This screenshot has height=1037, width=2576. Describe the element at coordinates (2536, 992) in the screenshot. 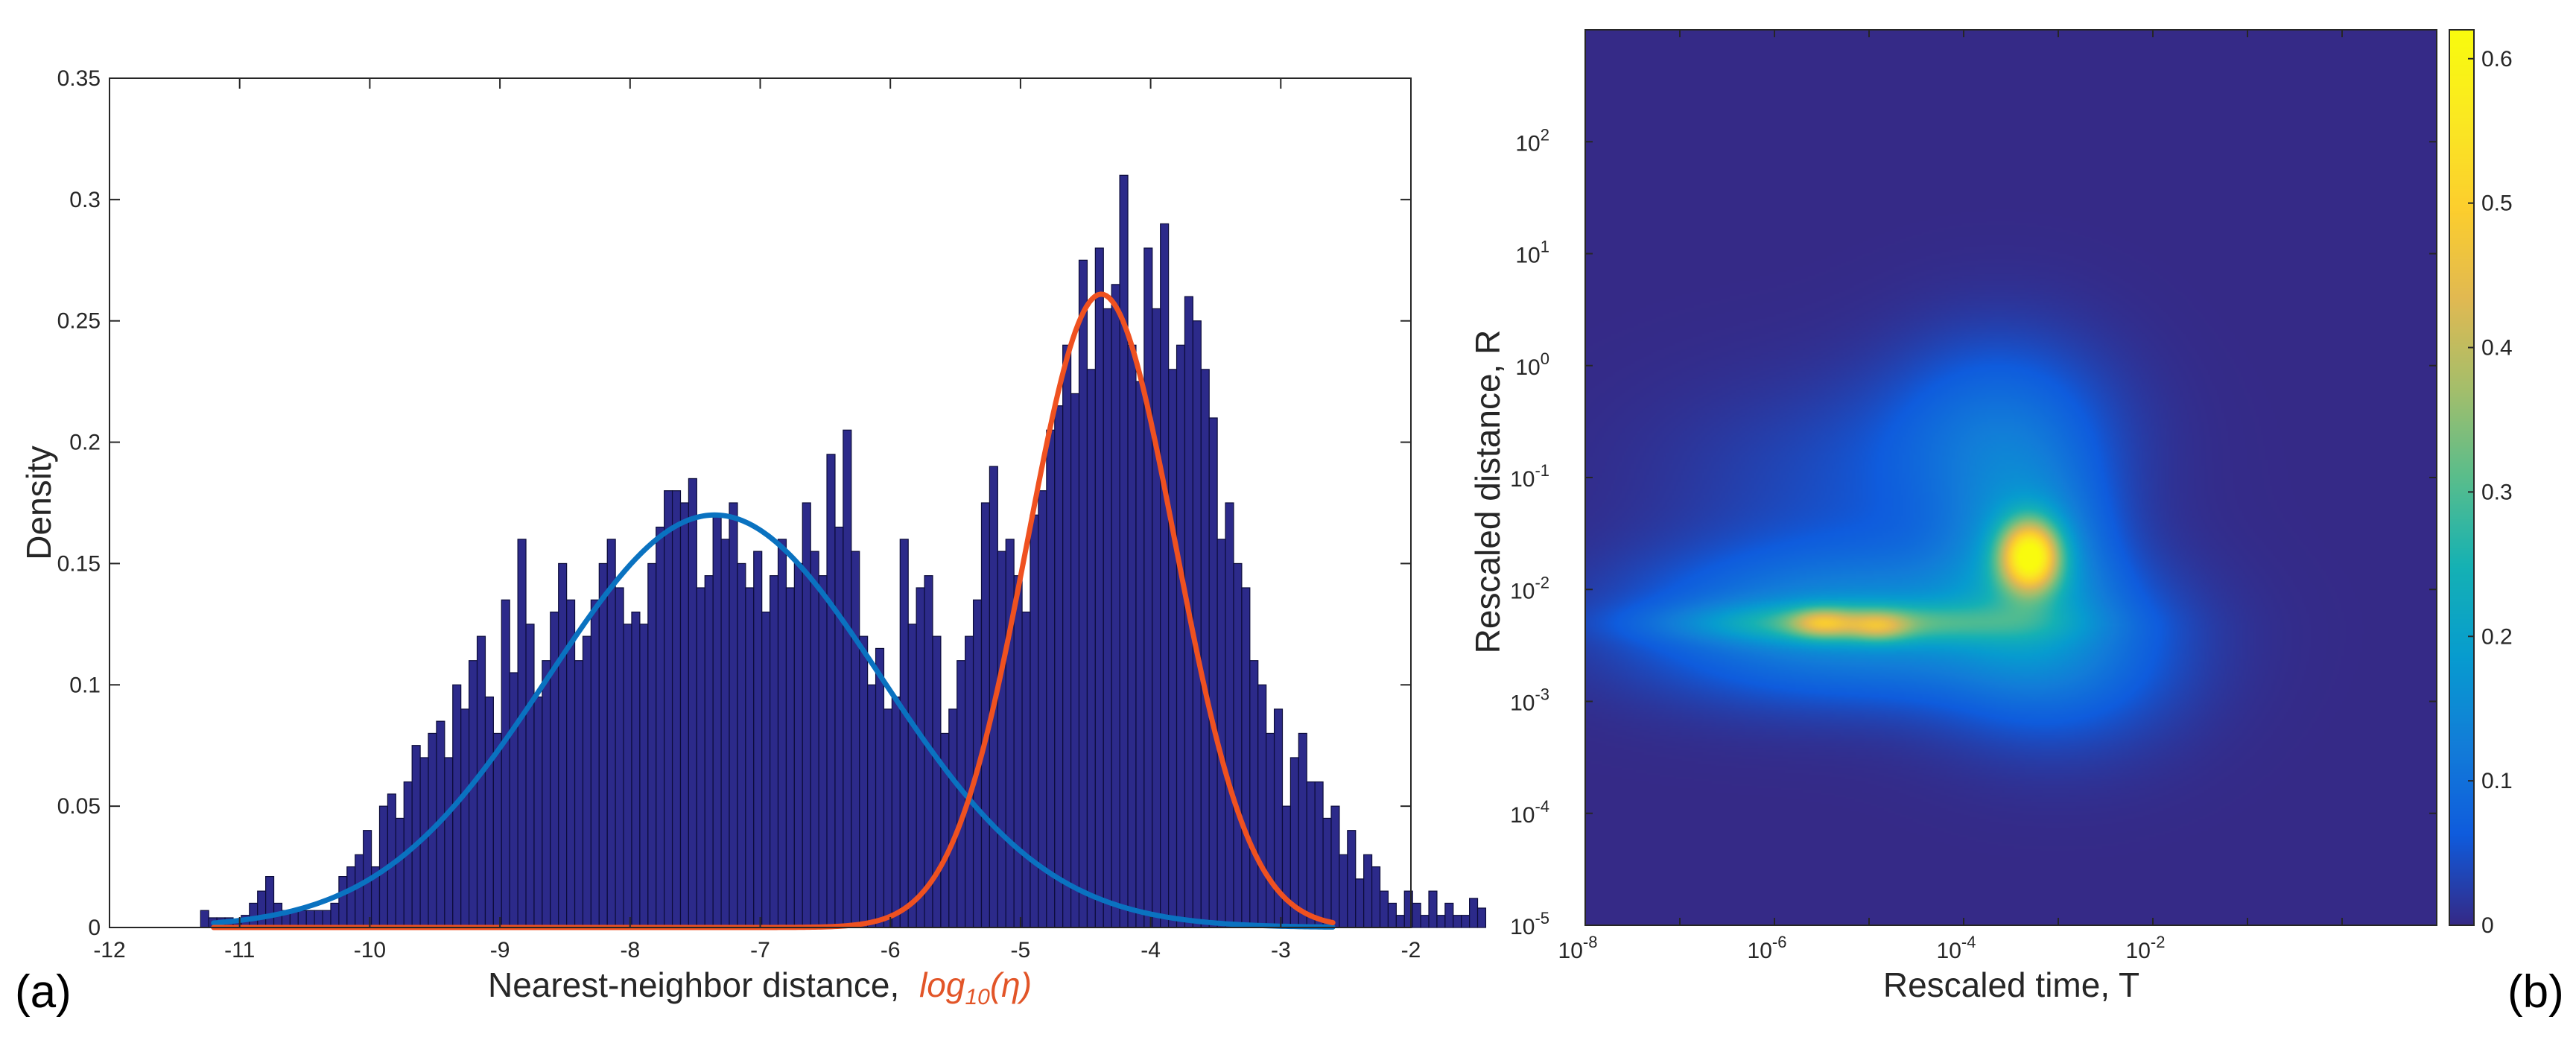

I see `panel-b-label: (b)` at that location.